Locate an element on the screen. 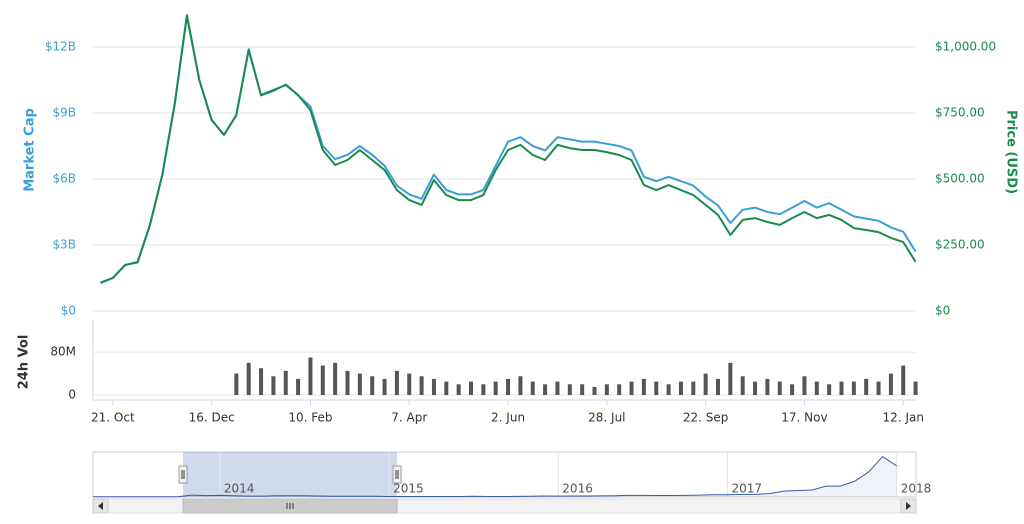  x-tick-label: 16. Dec is located at coordinates (212, 418).